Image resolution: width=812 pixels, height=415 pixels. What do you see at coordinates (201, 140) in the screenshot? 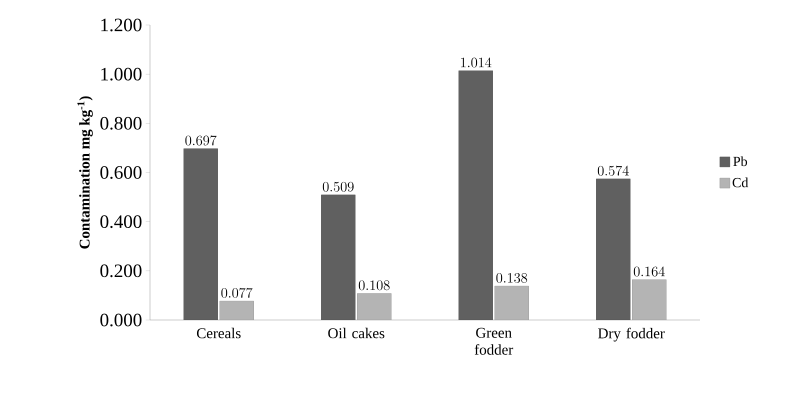
I see `data-label: 0.697` at bounding box center [201, 140].